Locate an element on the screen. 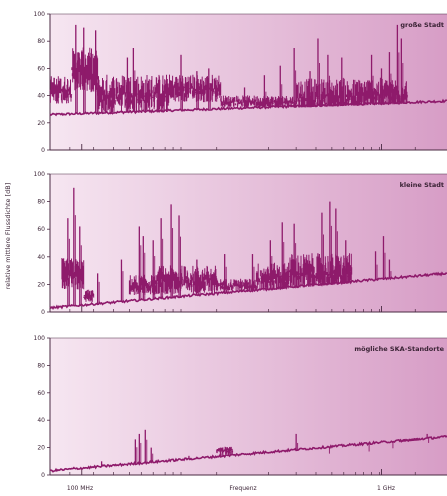 Image resolution: width=447 pixels, height=496 pixels. x-tick-label-1ghz: 1 GHz is located at coordinates (386, 488).